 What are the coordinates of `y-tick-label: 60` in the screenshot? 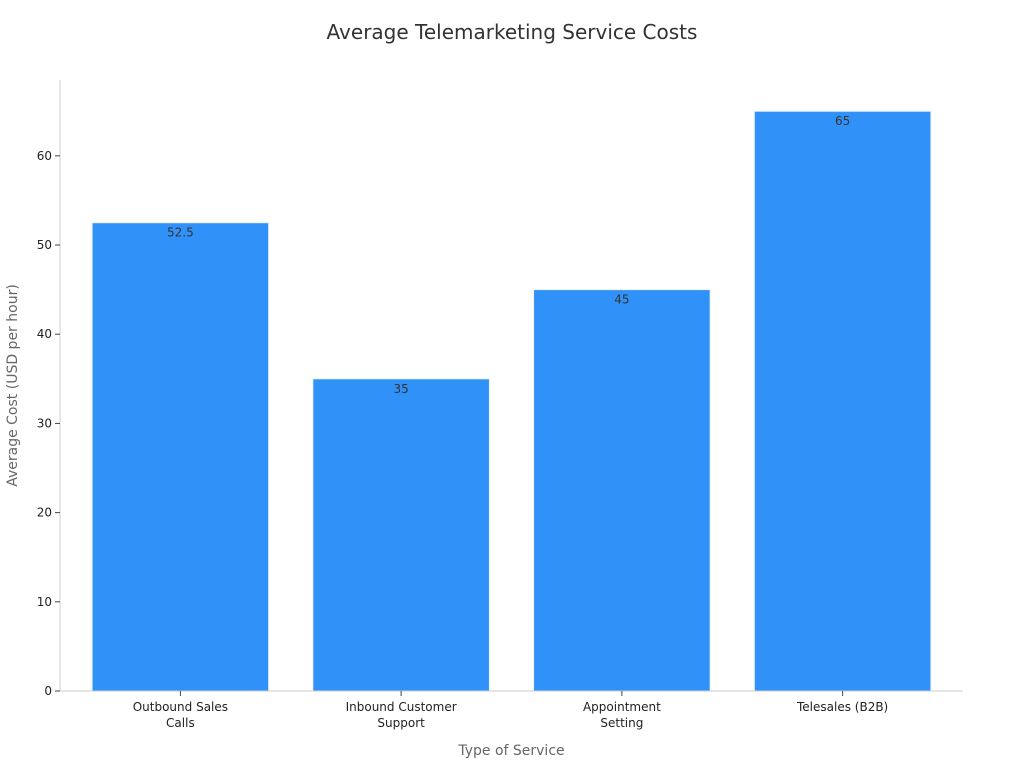 It's located at (44, 156).